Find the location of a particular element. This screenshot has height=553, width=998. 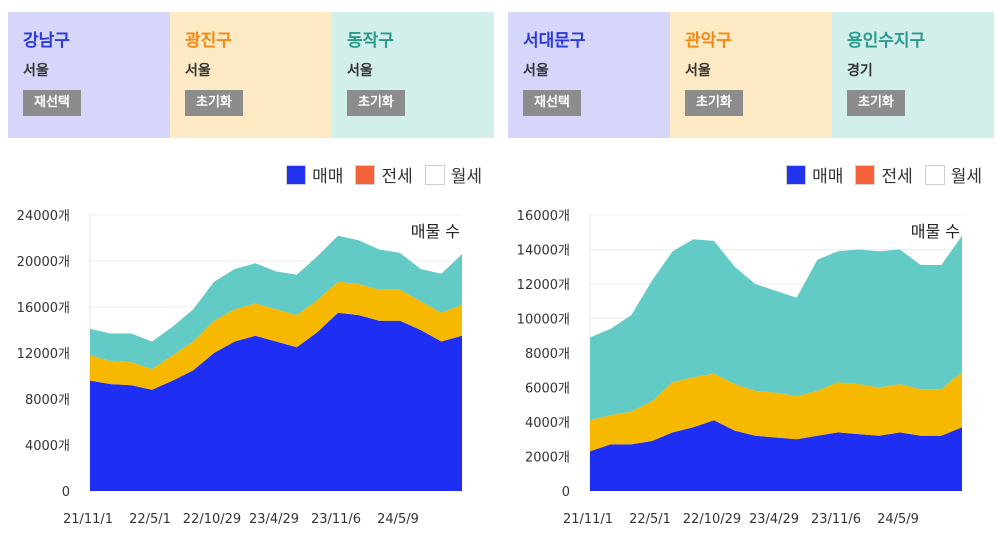

region-name: 서대문구 is located at coordinates (554, 41).